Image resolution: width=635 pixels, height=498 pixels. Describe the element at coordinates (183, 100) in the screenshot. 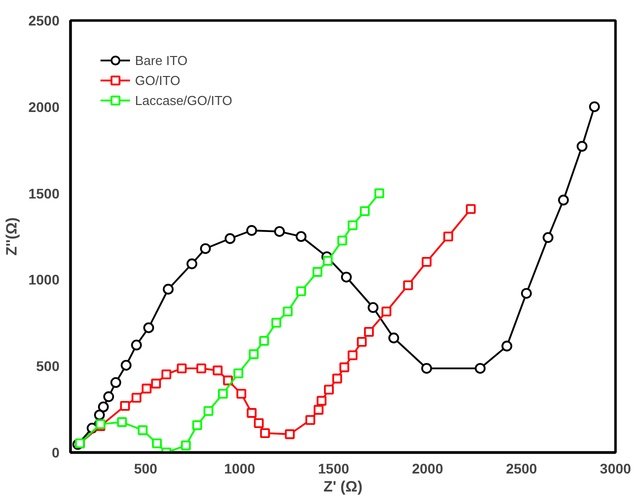

I see `legend-label: Laccase/GO/ITO` at that location.